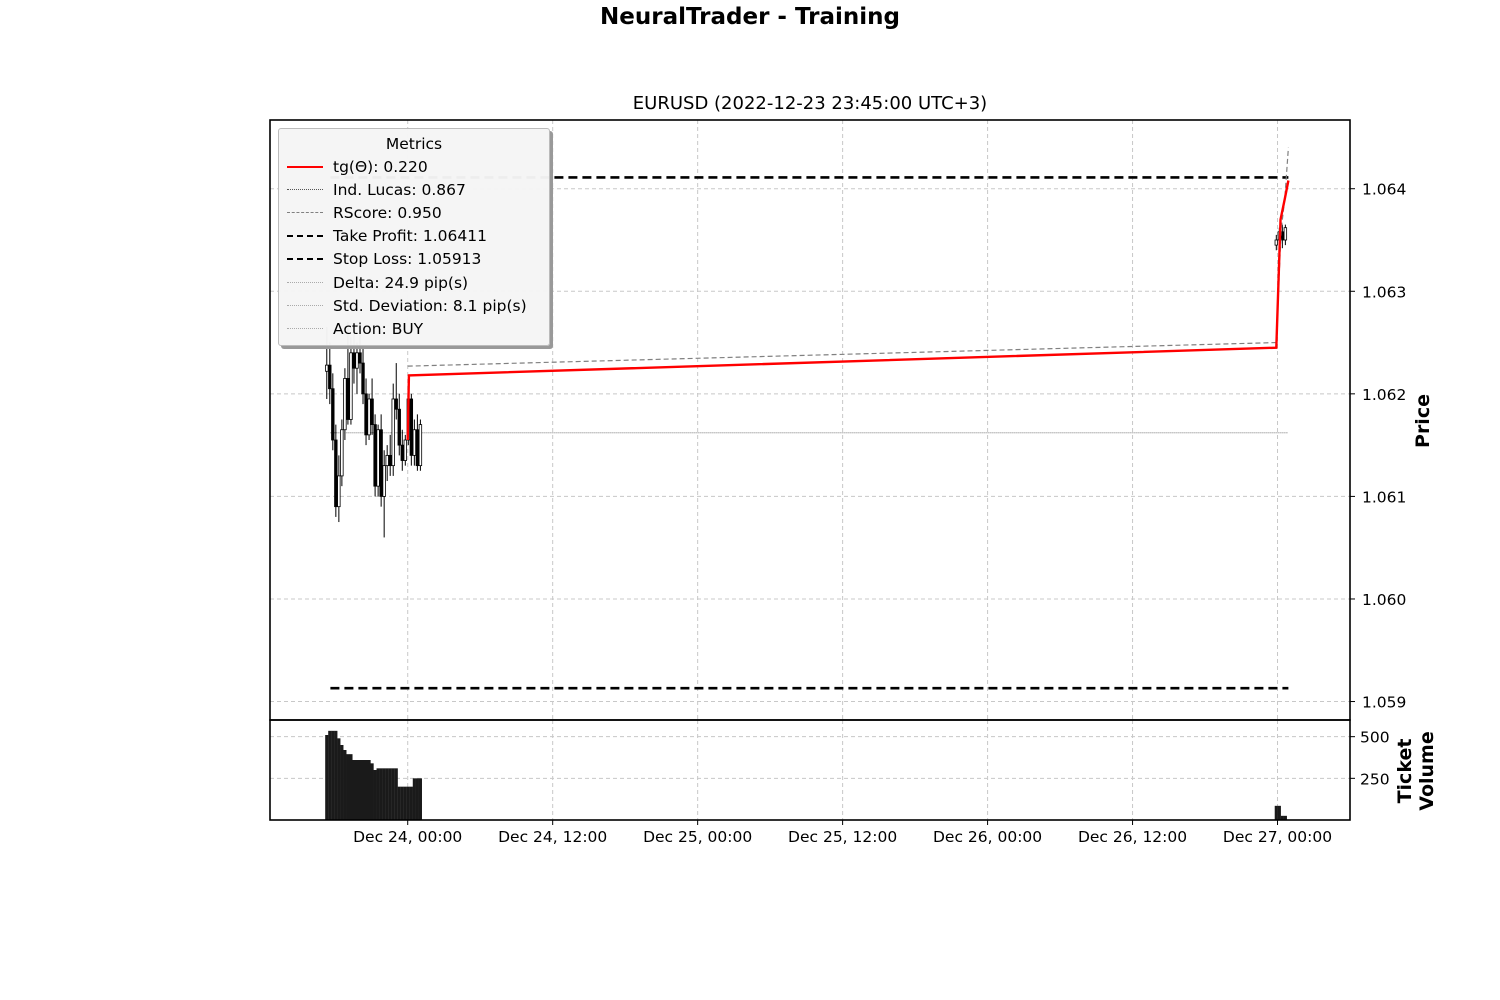 The width and height of the screenshot is (1500, 1000). Describe the element at coordinates (1423, 421) in the screenshot. I see `price-axis-label: Price` at that location.